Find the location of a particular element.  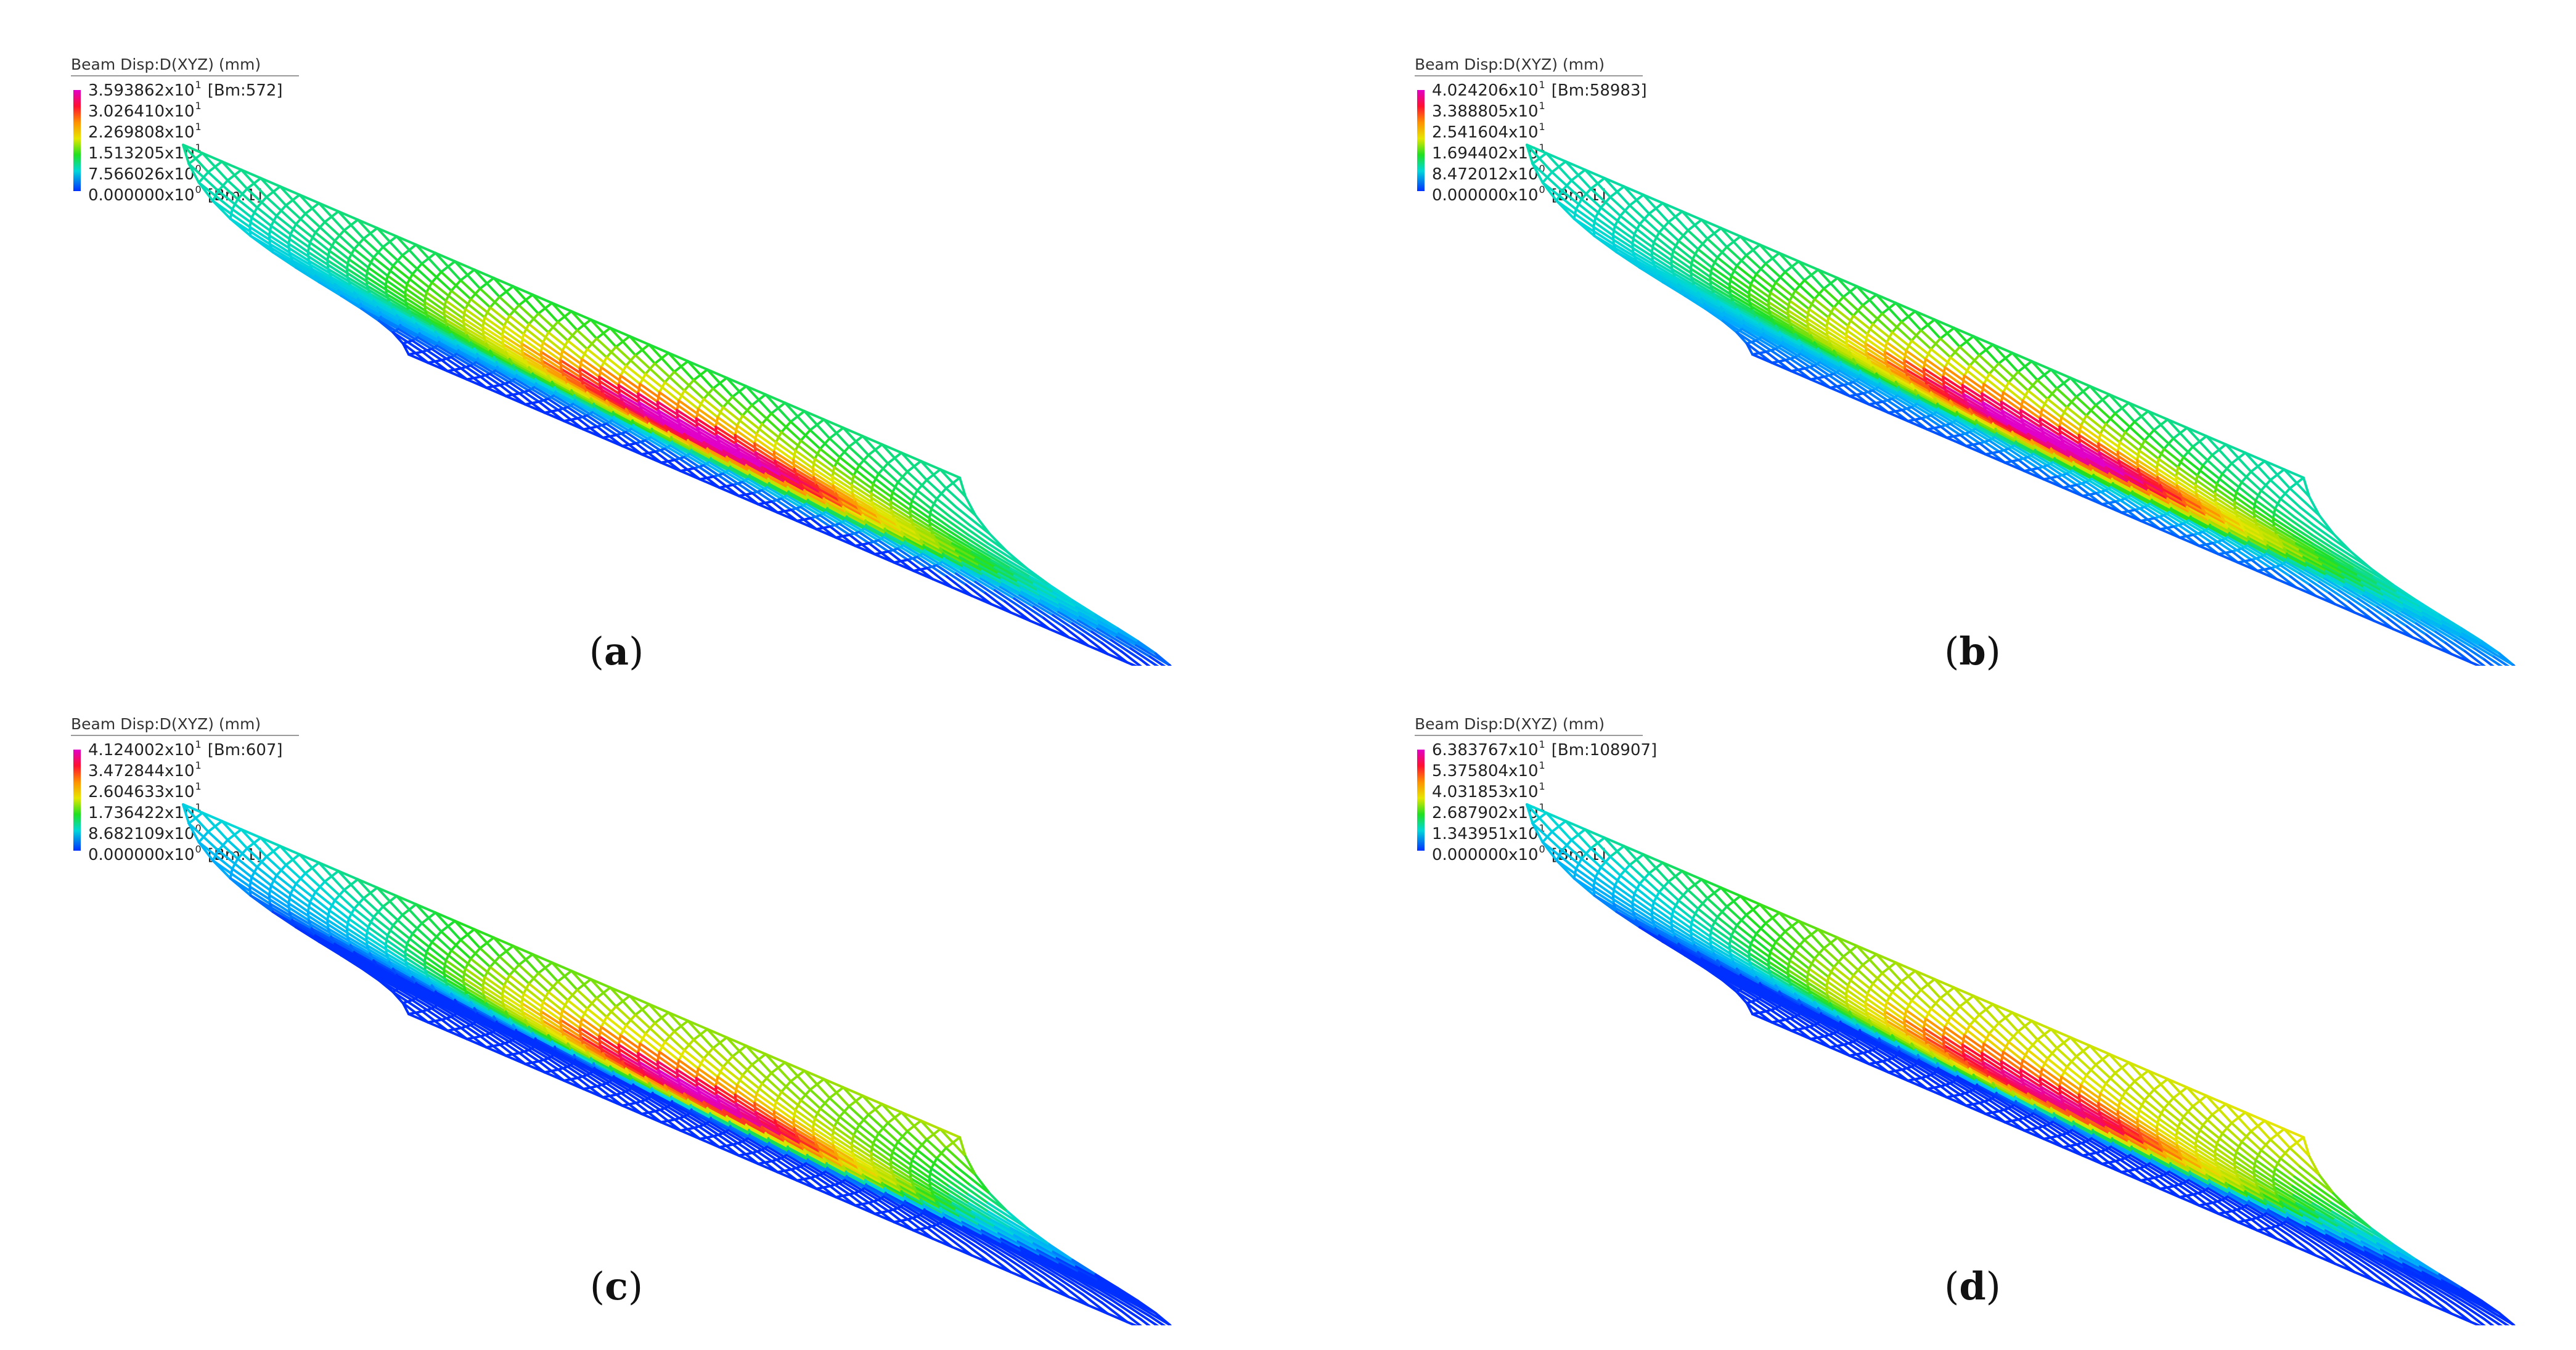

caption-letter: a is located at coordinates (616, 651).